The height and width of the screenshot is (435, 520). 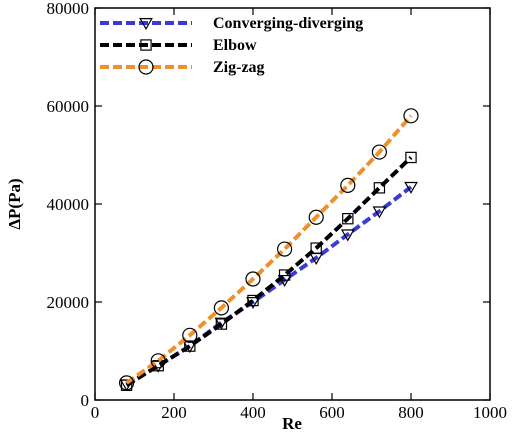 I want to click on legend-entry: Converging-diverging, so click(x=231, y=23).